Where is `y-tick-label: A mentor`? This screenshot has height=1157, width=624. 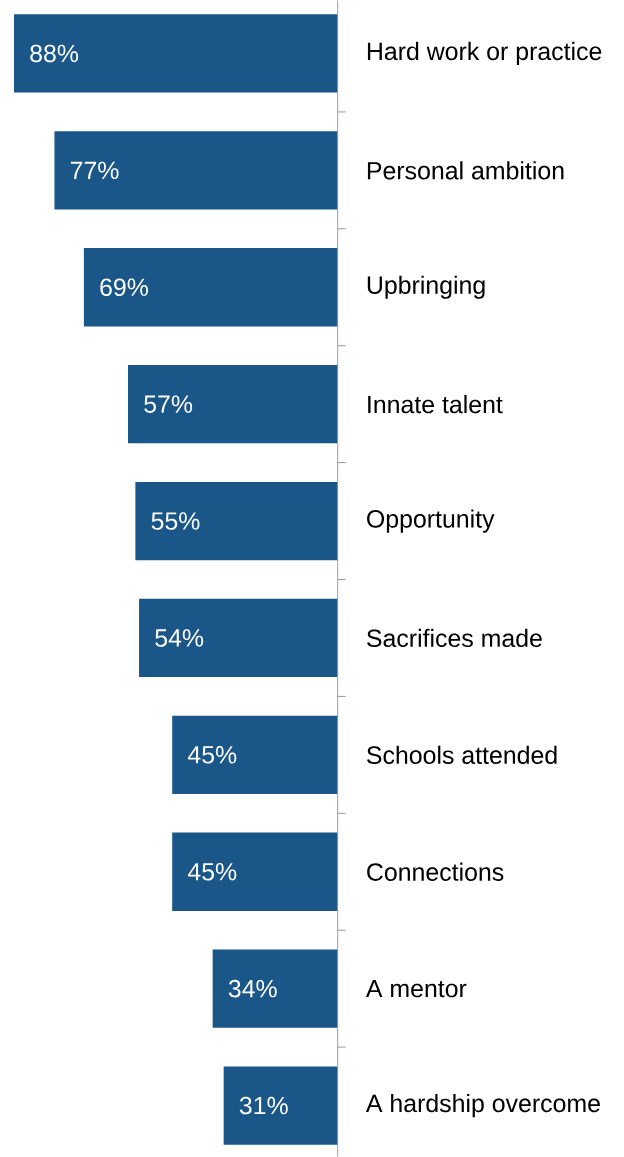
y-tick-label: A mentor is located at coordinates (416, 988).